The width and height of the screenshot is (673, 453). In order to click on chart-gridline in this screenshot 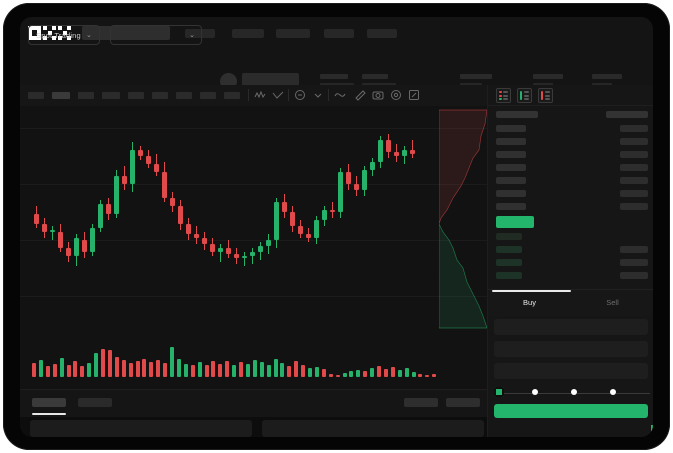, I will do `click(253, 240)`.